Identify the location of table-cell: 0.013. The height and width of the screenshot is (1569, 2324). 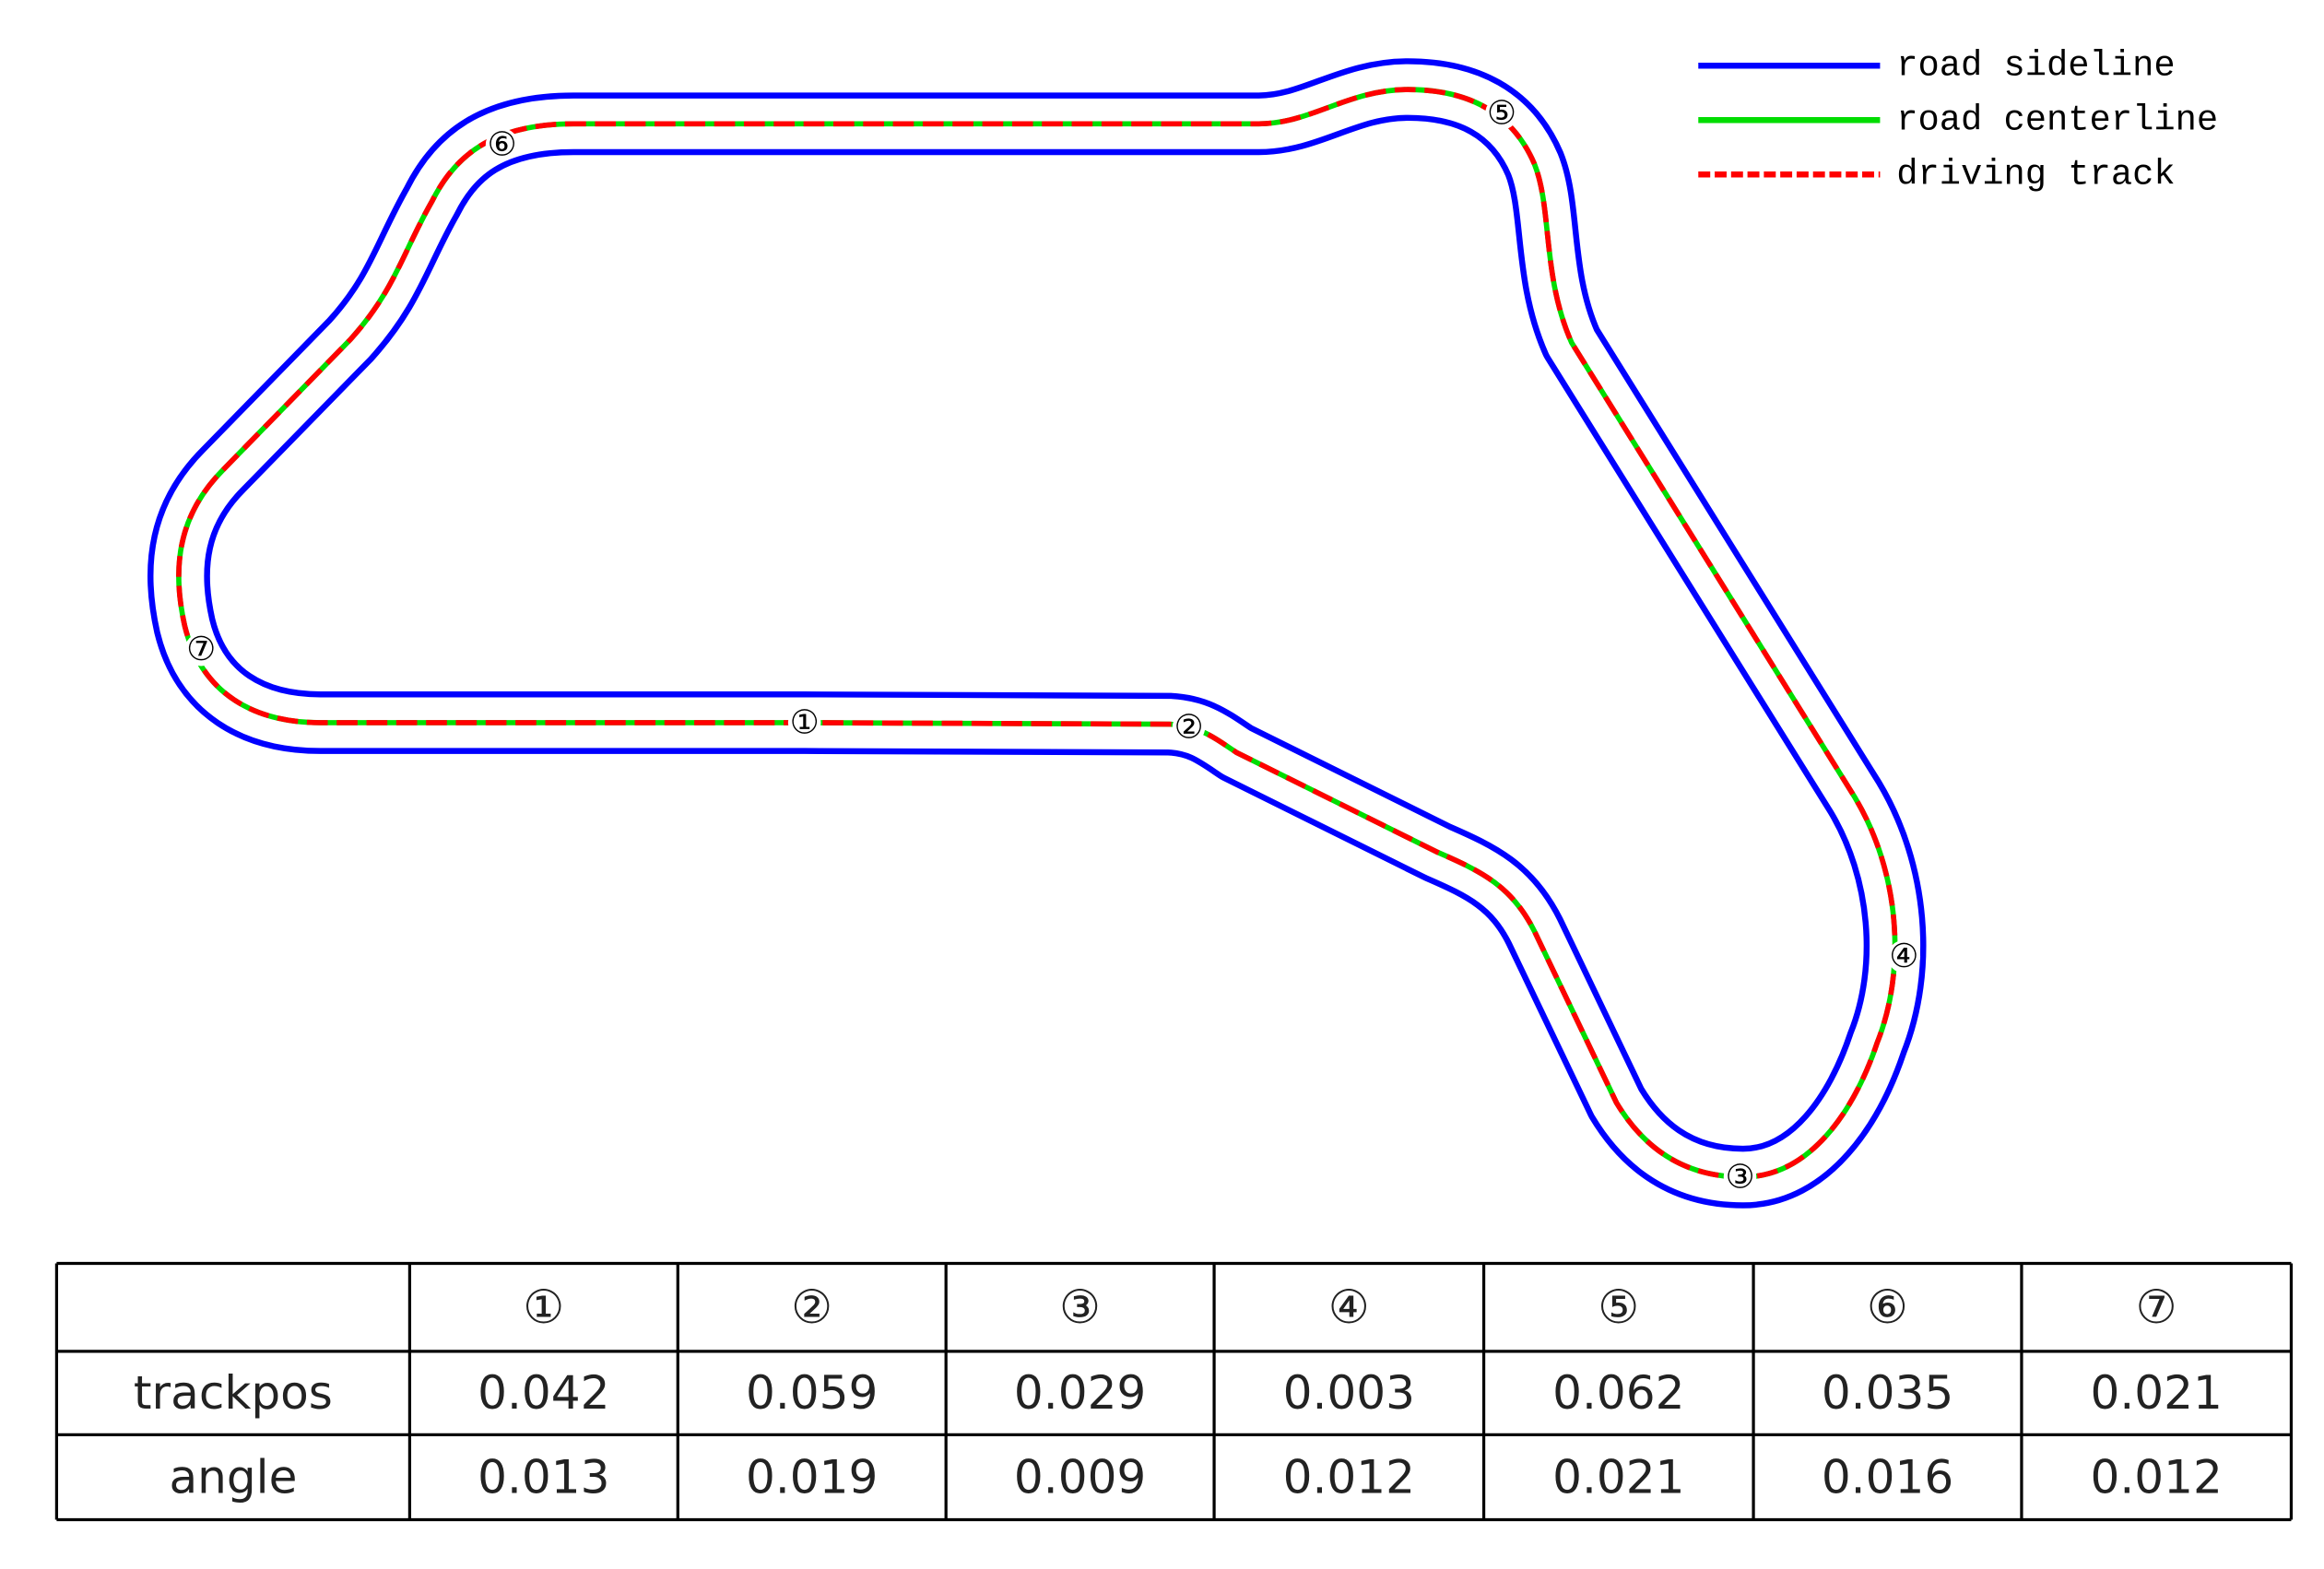
(544, 1477).